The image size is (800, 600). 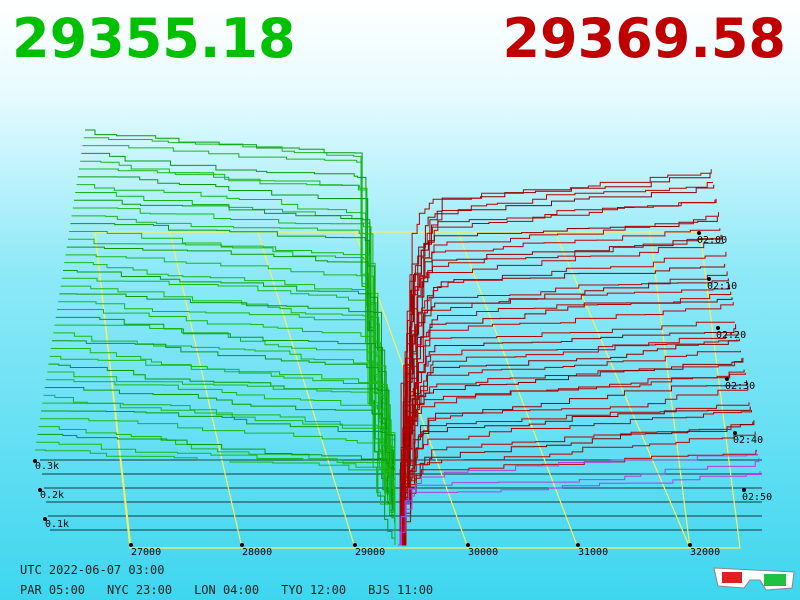 I want to click on zone-time: BJS 11:00, so click(x=401, y=590).